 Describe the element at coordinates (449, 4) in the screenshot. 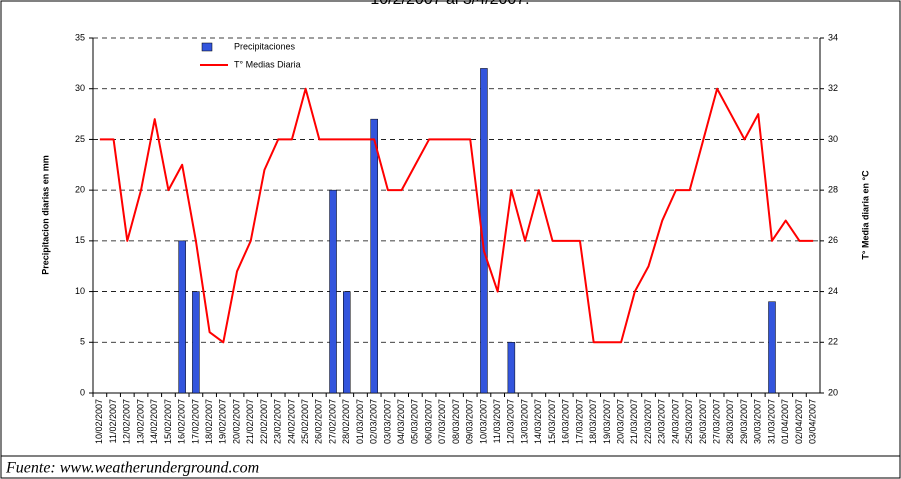

I see `chart-title: 10/2/2007 al 3/4/2007.` at that location.